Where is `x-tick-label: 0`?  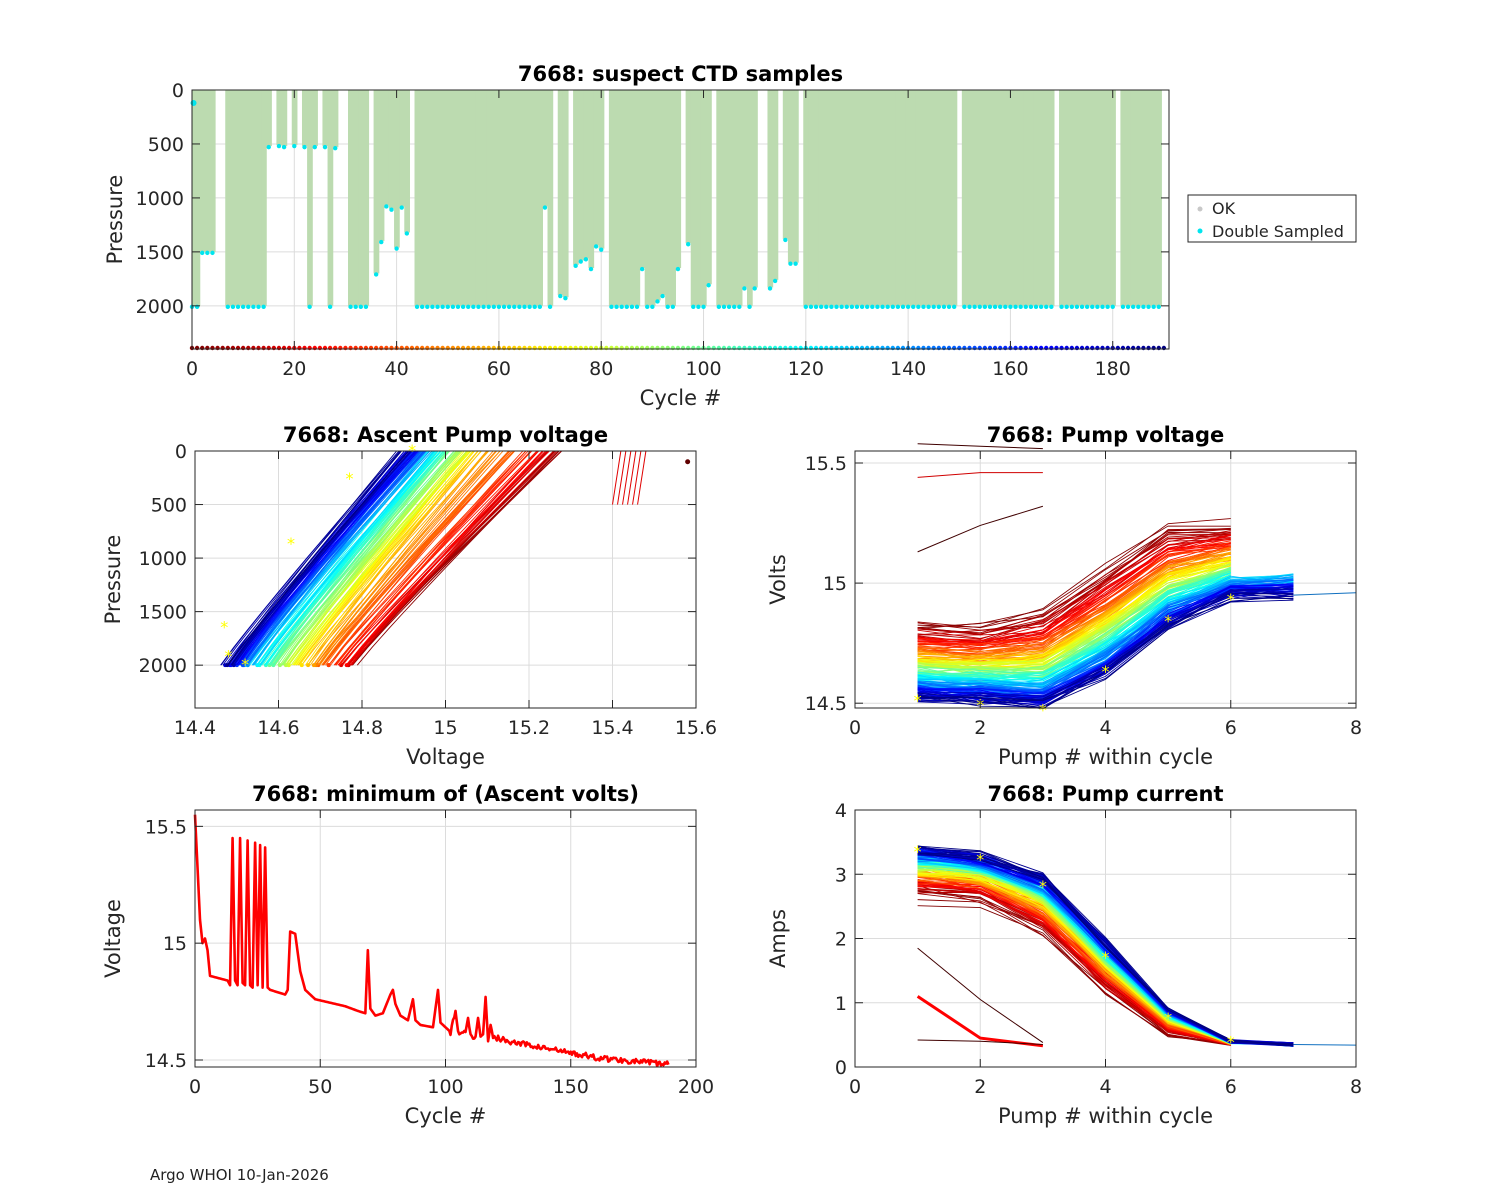 x-tick-label: 0 is located at coordinates (855, 728).